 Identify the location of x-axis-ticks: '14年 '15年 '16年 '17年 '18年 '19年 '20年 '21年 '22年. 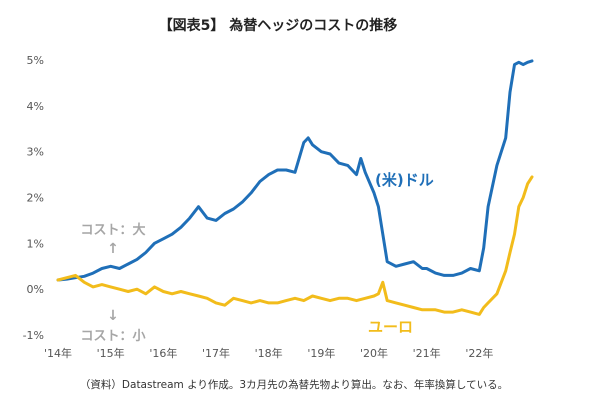
(268, 353).